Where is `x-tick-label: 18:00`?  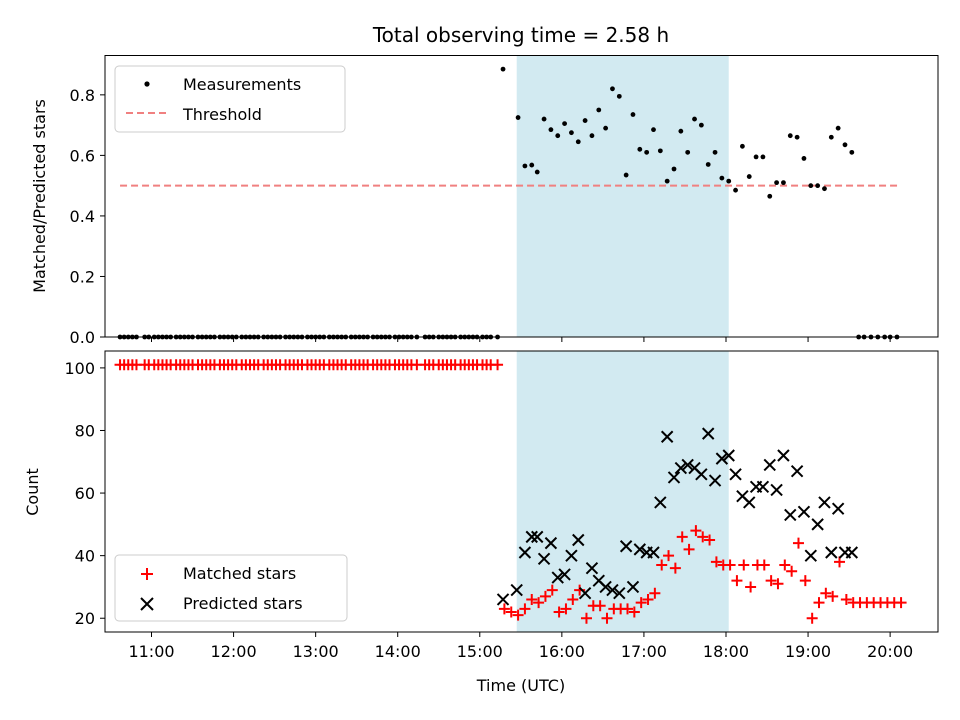 x-tick-label: 18:00 is located at coordinates (726, 651).